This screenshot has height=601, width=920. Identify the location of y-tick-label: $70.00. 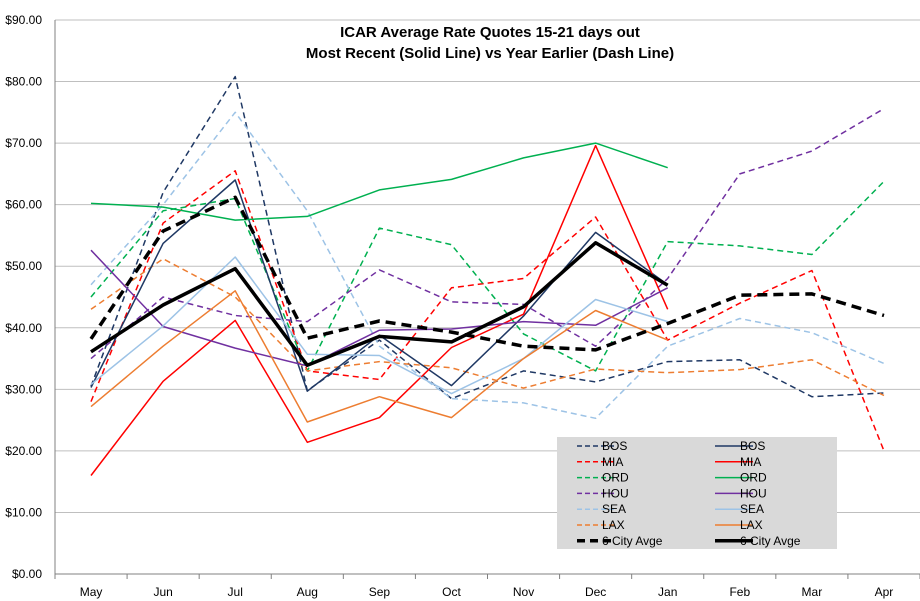
(23, 143).